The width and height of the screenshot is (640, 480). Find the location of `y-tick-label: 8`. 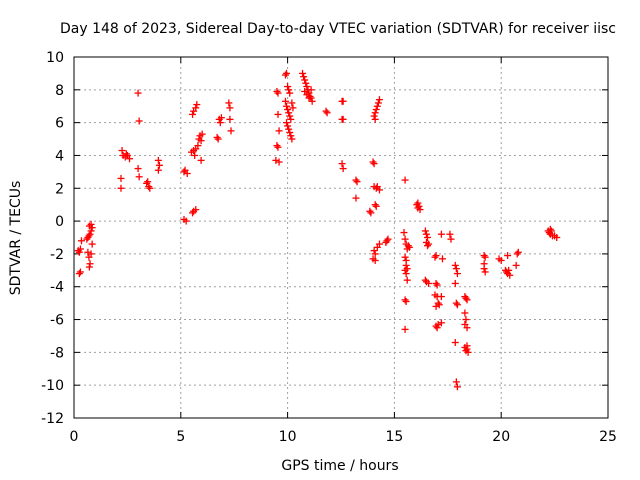

y-tick-label: 8 is located at coordinates (59, 91).